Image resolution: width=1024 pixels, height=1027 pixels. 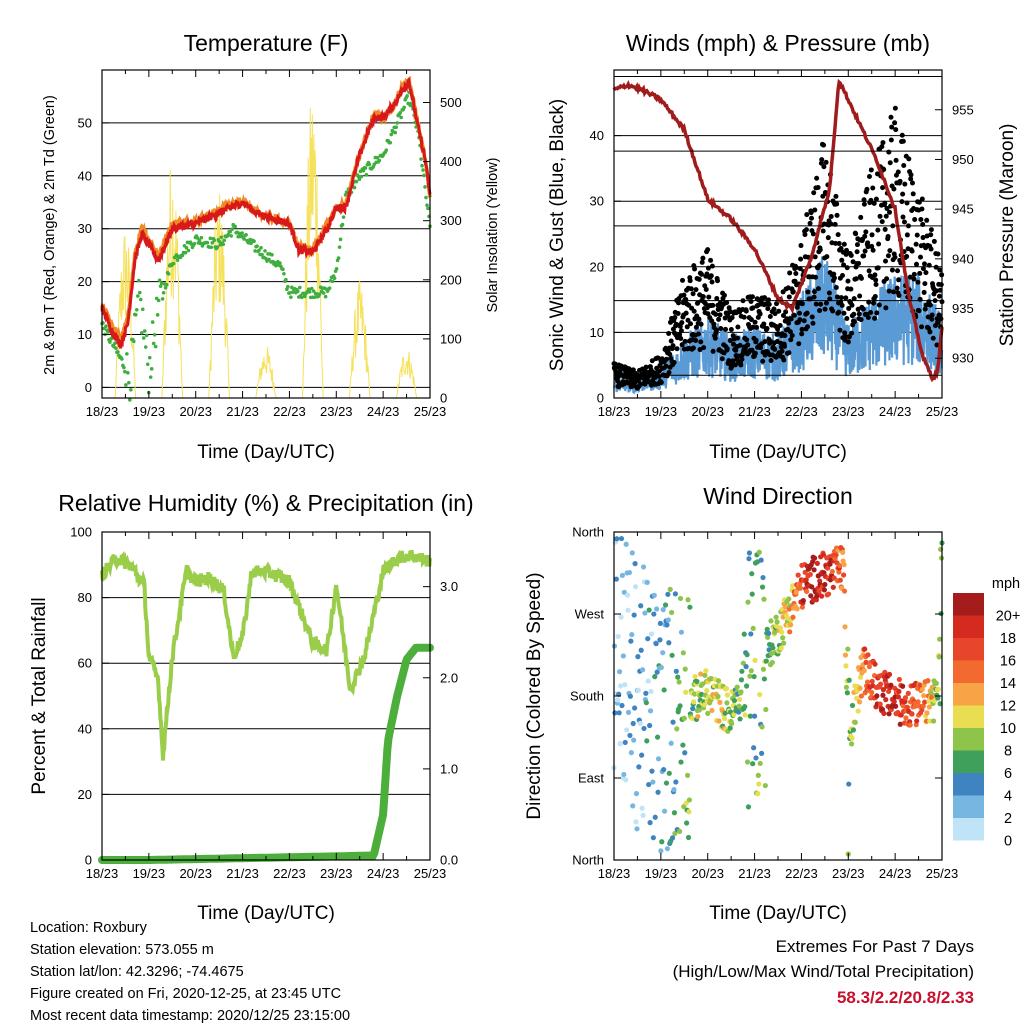 I want to click on x-tick-label: 18/23, so click(x=614, y=873).